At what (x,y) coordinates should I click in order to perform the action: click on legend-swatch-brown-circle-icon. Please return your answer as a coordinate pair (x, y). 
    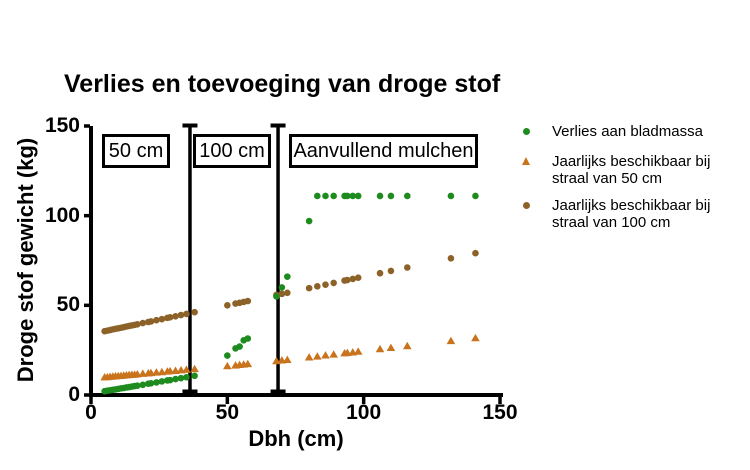
    Looking at the image, I should click on (526, 203).